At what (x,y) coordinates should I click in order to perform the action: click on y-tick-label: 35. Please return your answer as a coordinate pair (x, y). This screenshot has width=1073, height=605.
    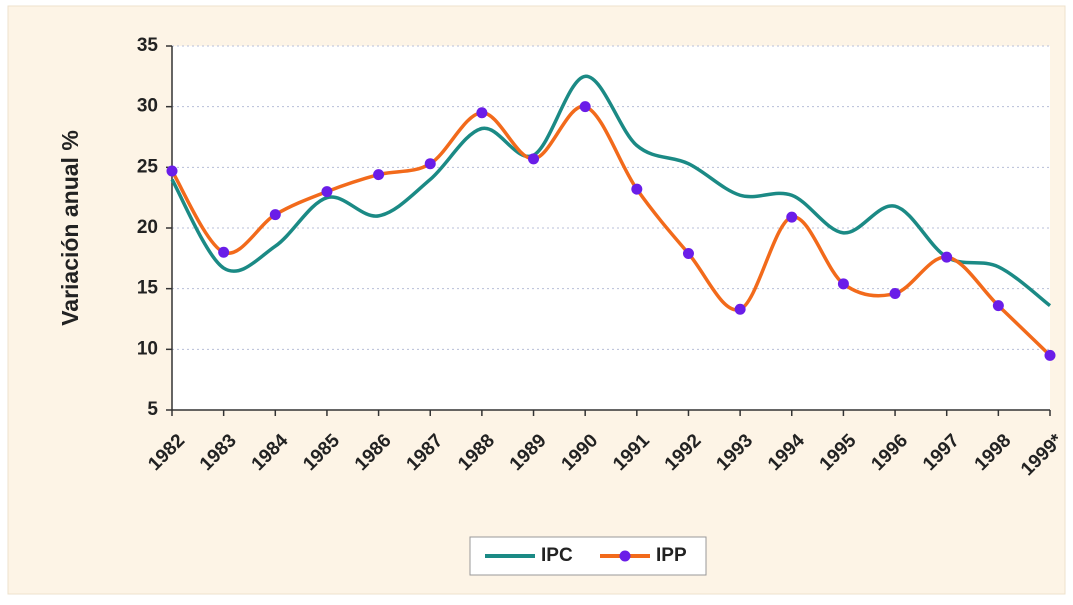
    Looking at the image, I should click on (148, 45).